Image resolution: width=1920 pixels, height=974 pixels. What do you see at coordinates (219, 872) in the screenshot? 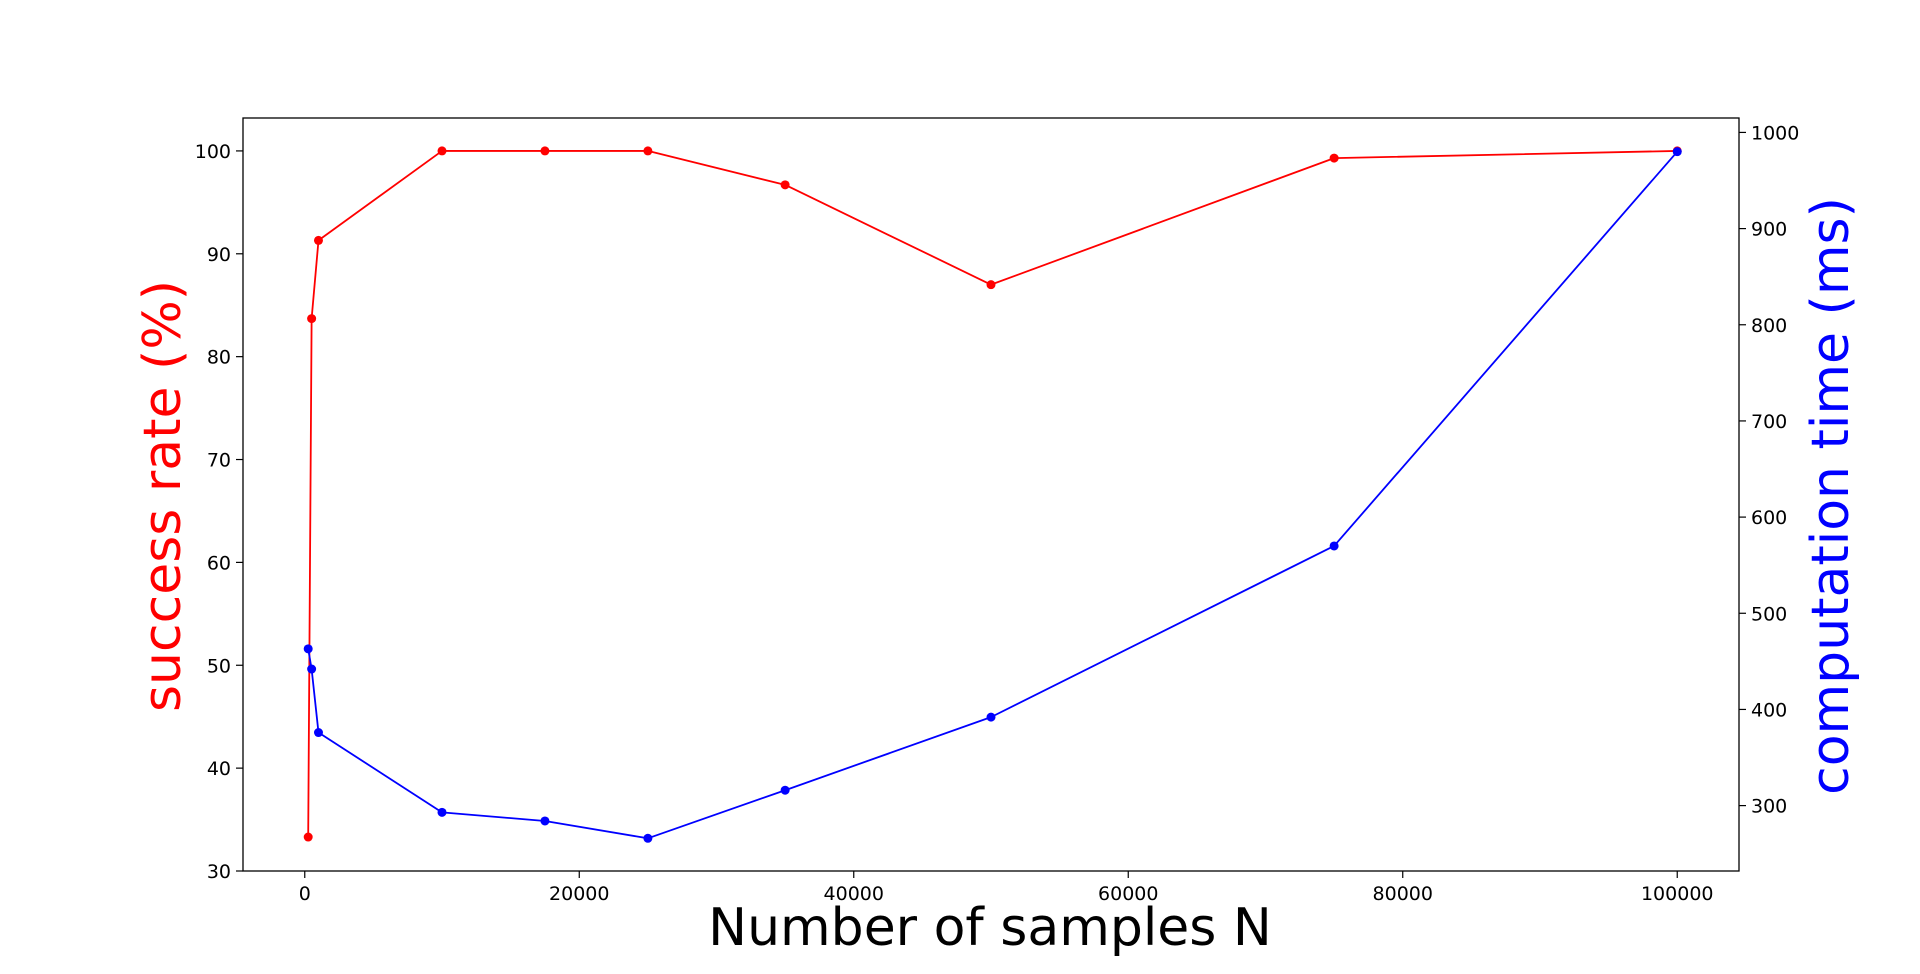
I see `y-left-tick-label: 30` at bounding box center [219, 872].